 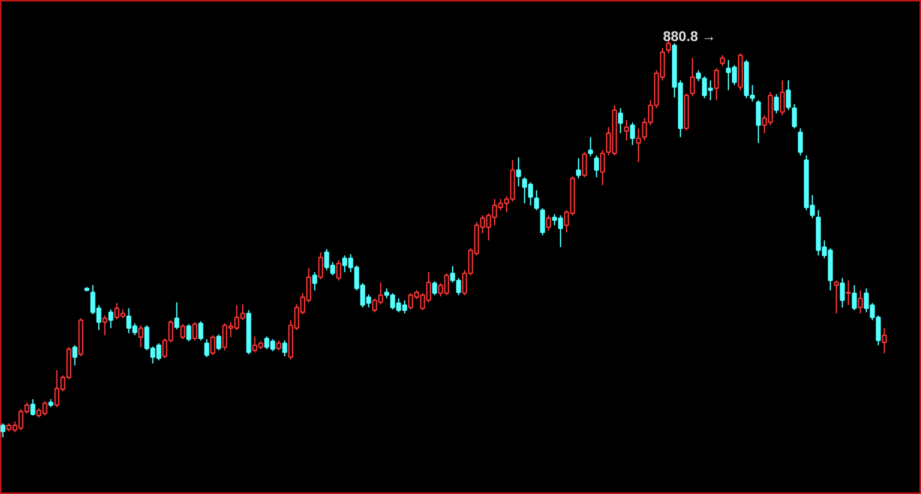 I want to click on annotation: 880.8 →, so click(x=689, y=36).